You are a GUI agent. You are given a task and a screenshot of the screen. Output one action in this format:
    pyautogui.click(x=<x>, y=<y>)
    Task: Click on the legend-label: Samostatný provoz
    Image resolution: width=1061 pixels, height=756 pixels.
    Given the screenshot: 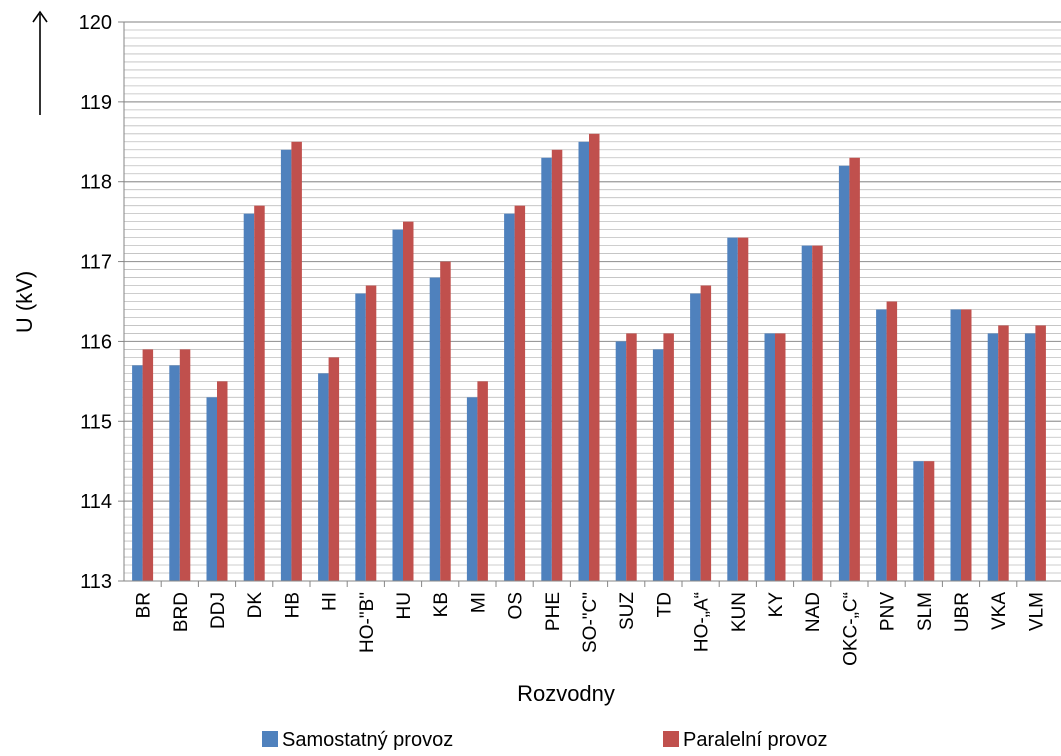 What is the action you would take?
    pyautogui.click(x=367, y=740)
    